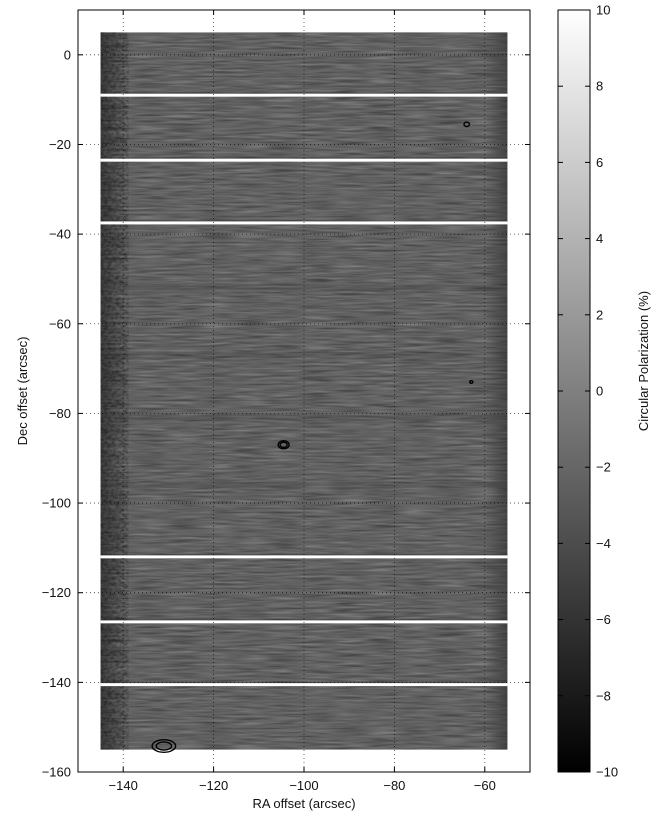  I want to click on colorbar-tick-label: 8, so click(599, 86).